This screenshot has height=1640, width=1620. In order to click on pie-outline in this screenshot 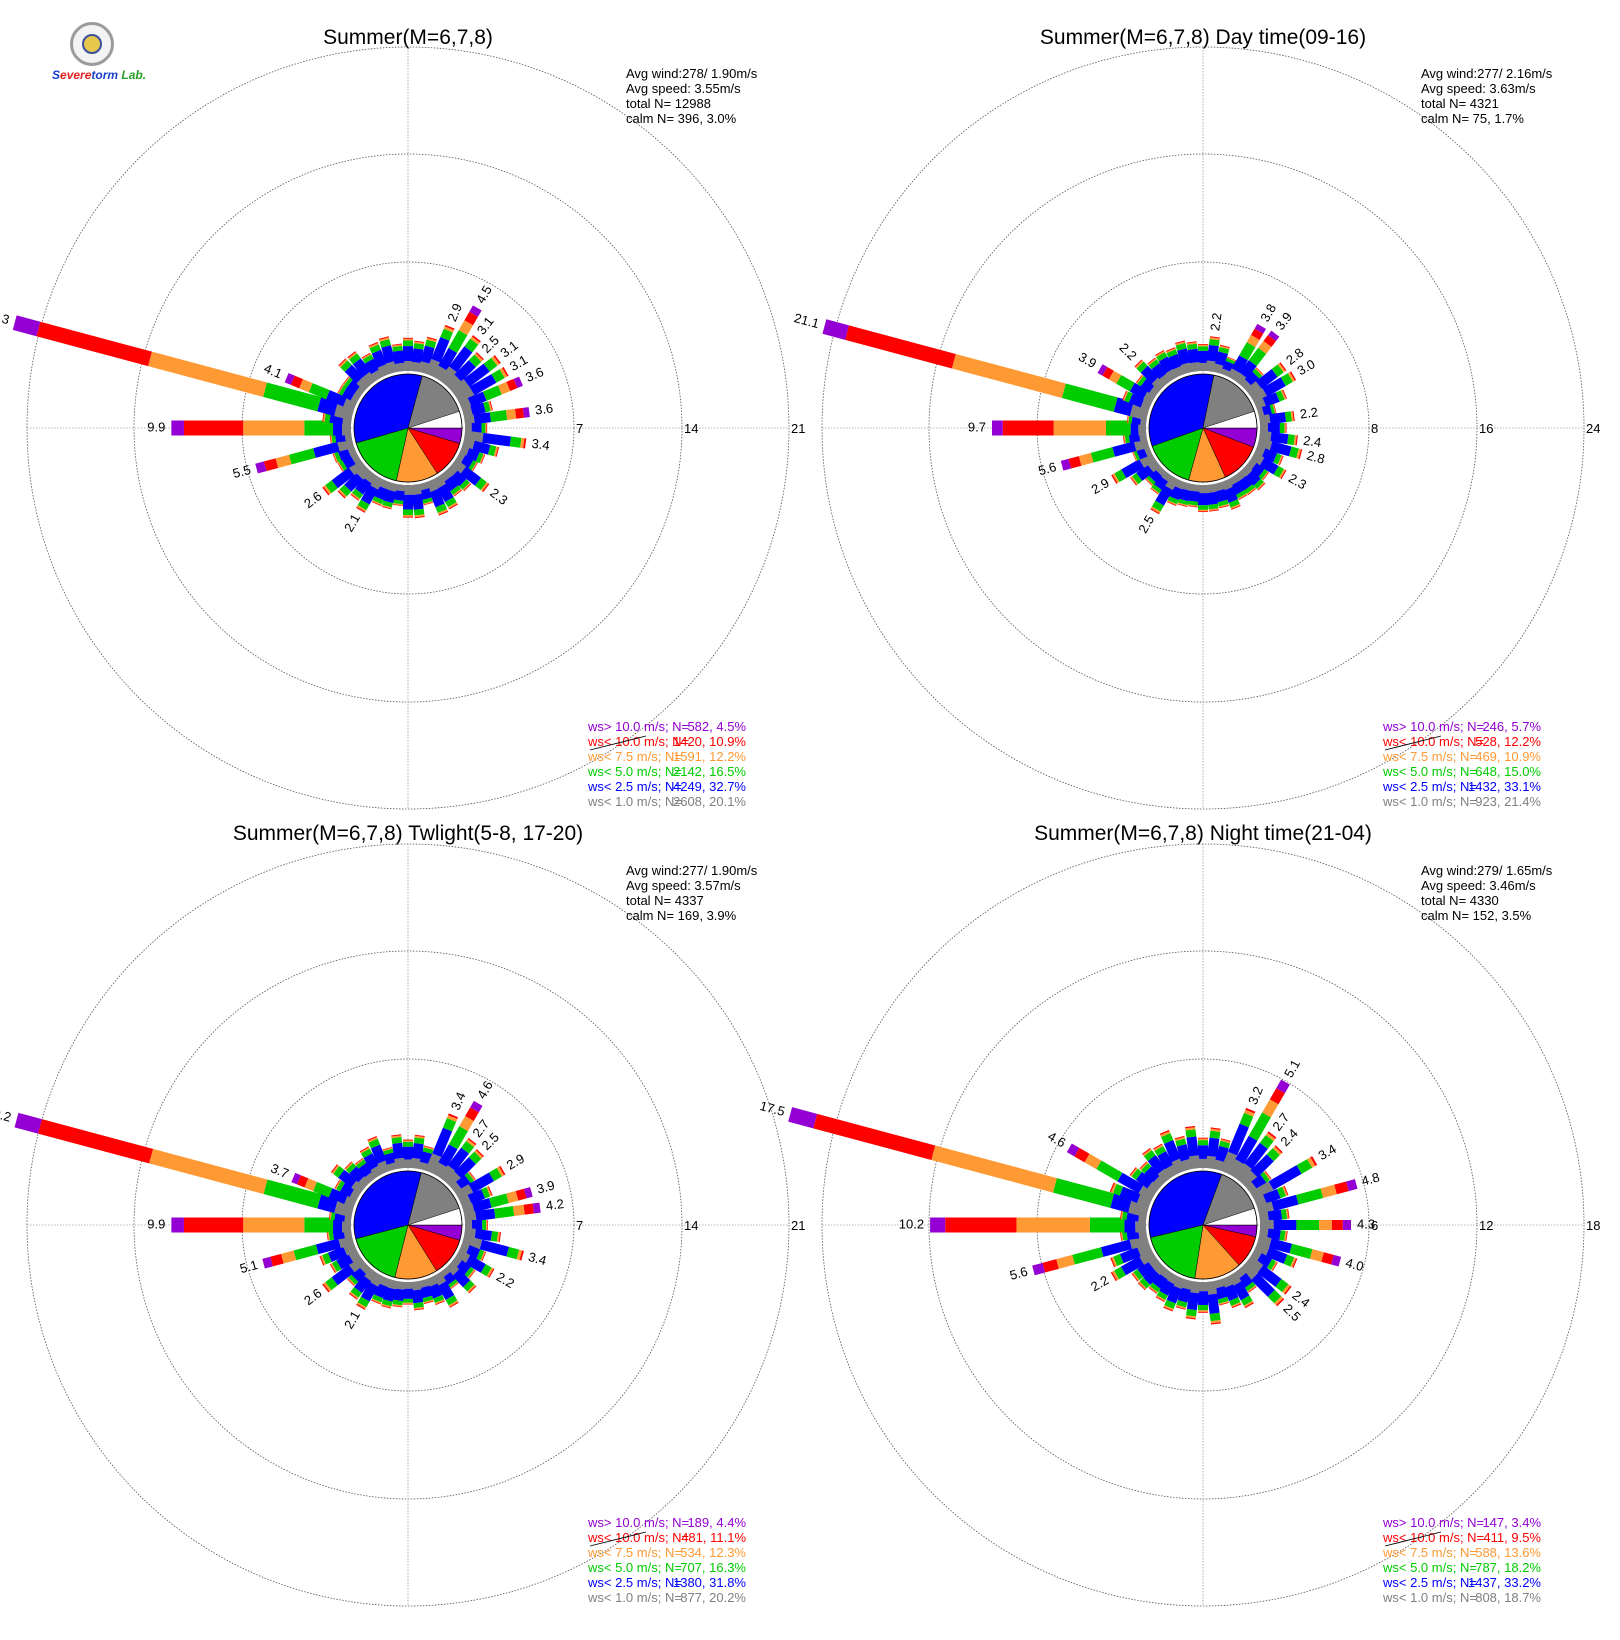, I will do `click(408, 428)`.